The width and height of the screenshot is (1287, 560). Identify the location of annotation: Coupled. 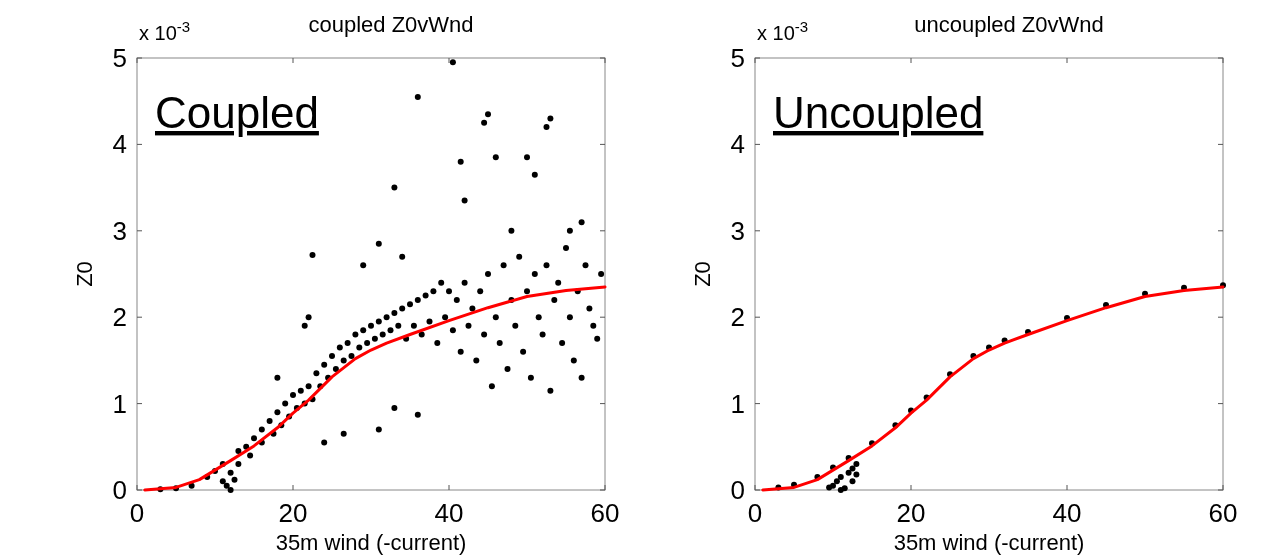
(237, 112).